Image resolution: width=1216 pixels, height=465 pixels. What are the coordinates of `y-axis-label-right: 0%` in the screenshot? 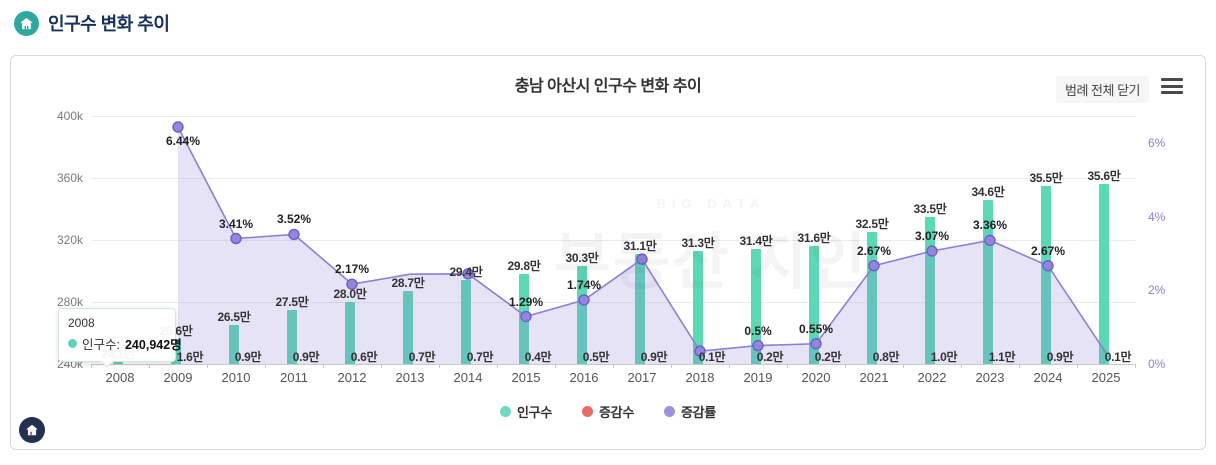 It's located at (1157, 364).